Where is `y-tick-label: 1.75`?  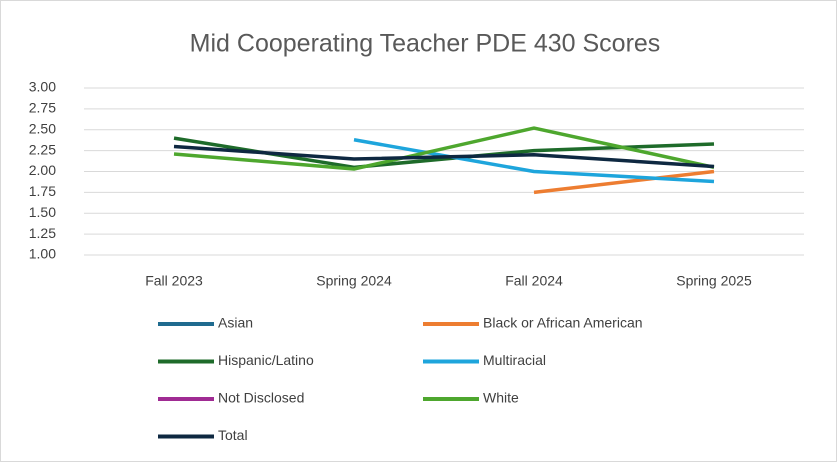 y-tick-label: 1.75 is located at coordinates (42, 191).